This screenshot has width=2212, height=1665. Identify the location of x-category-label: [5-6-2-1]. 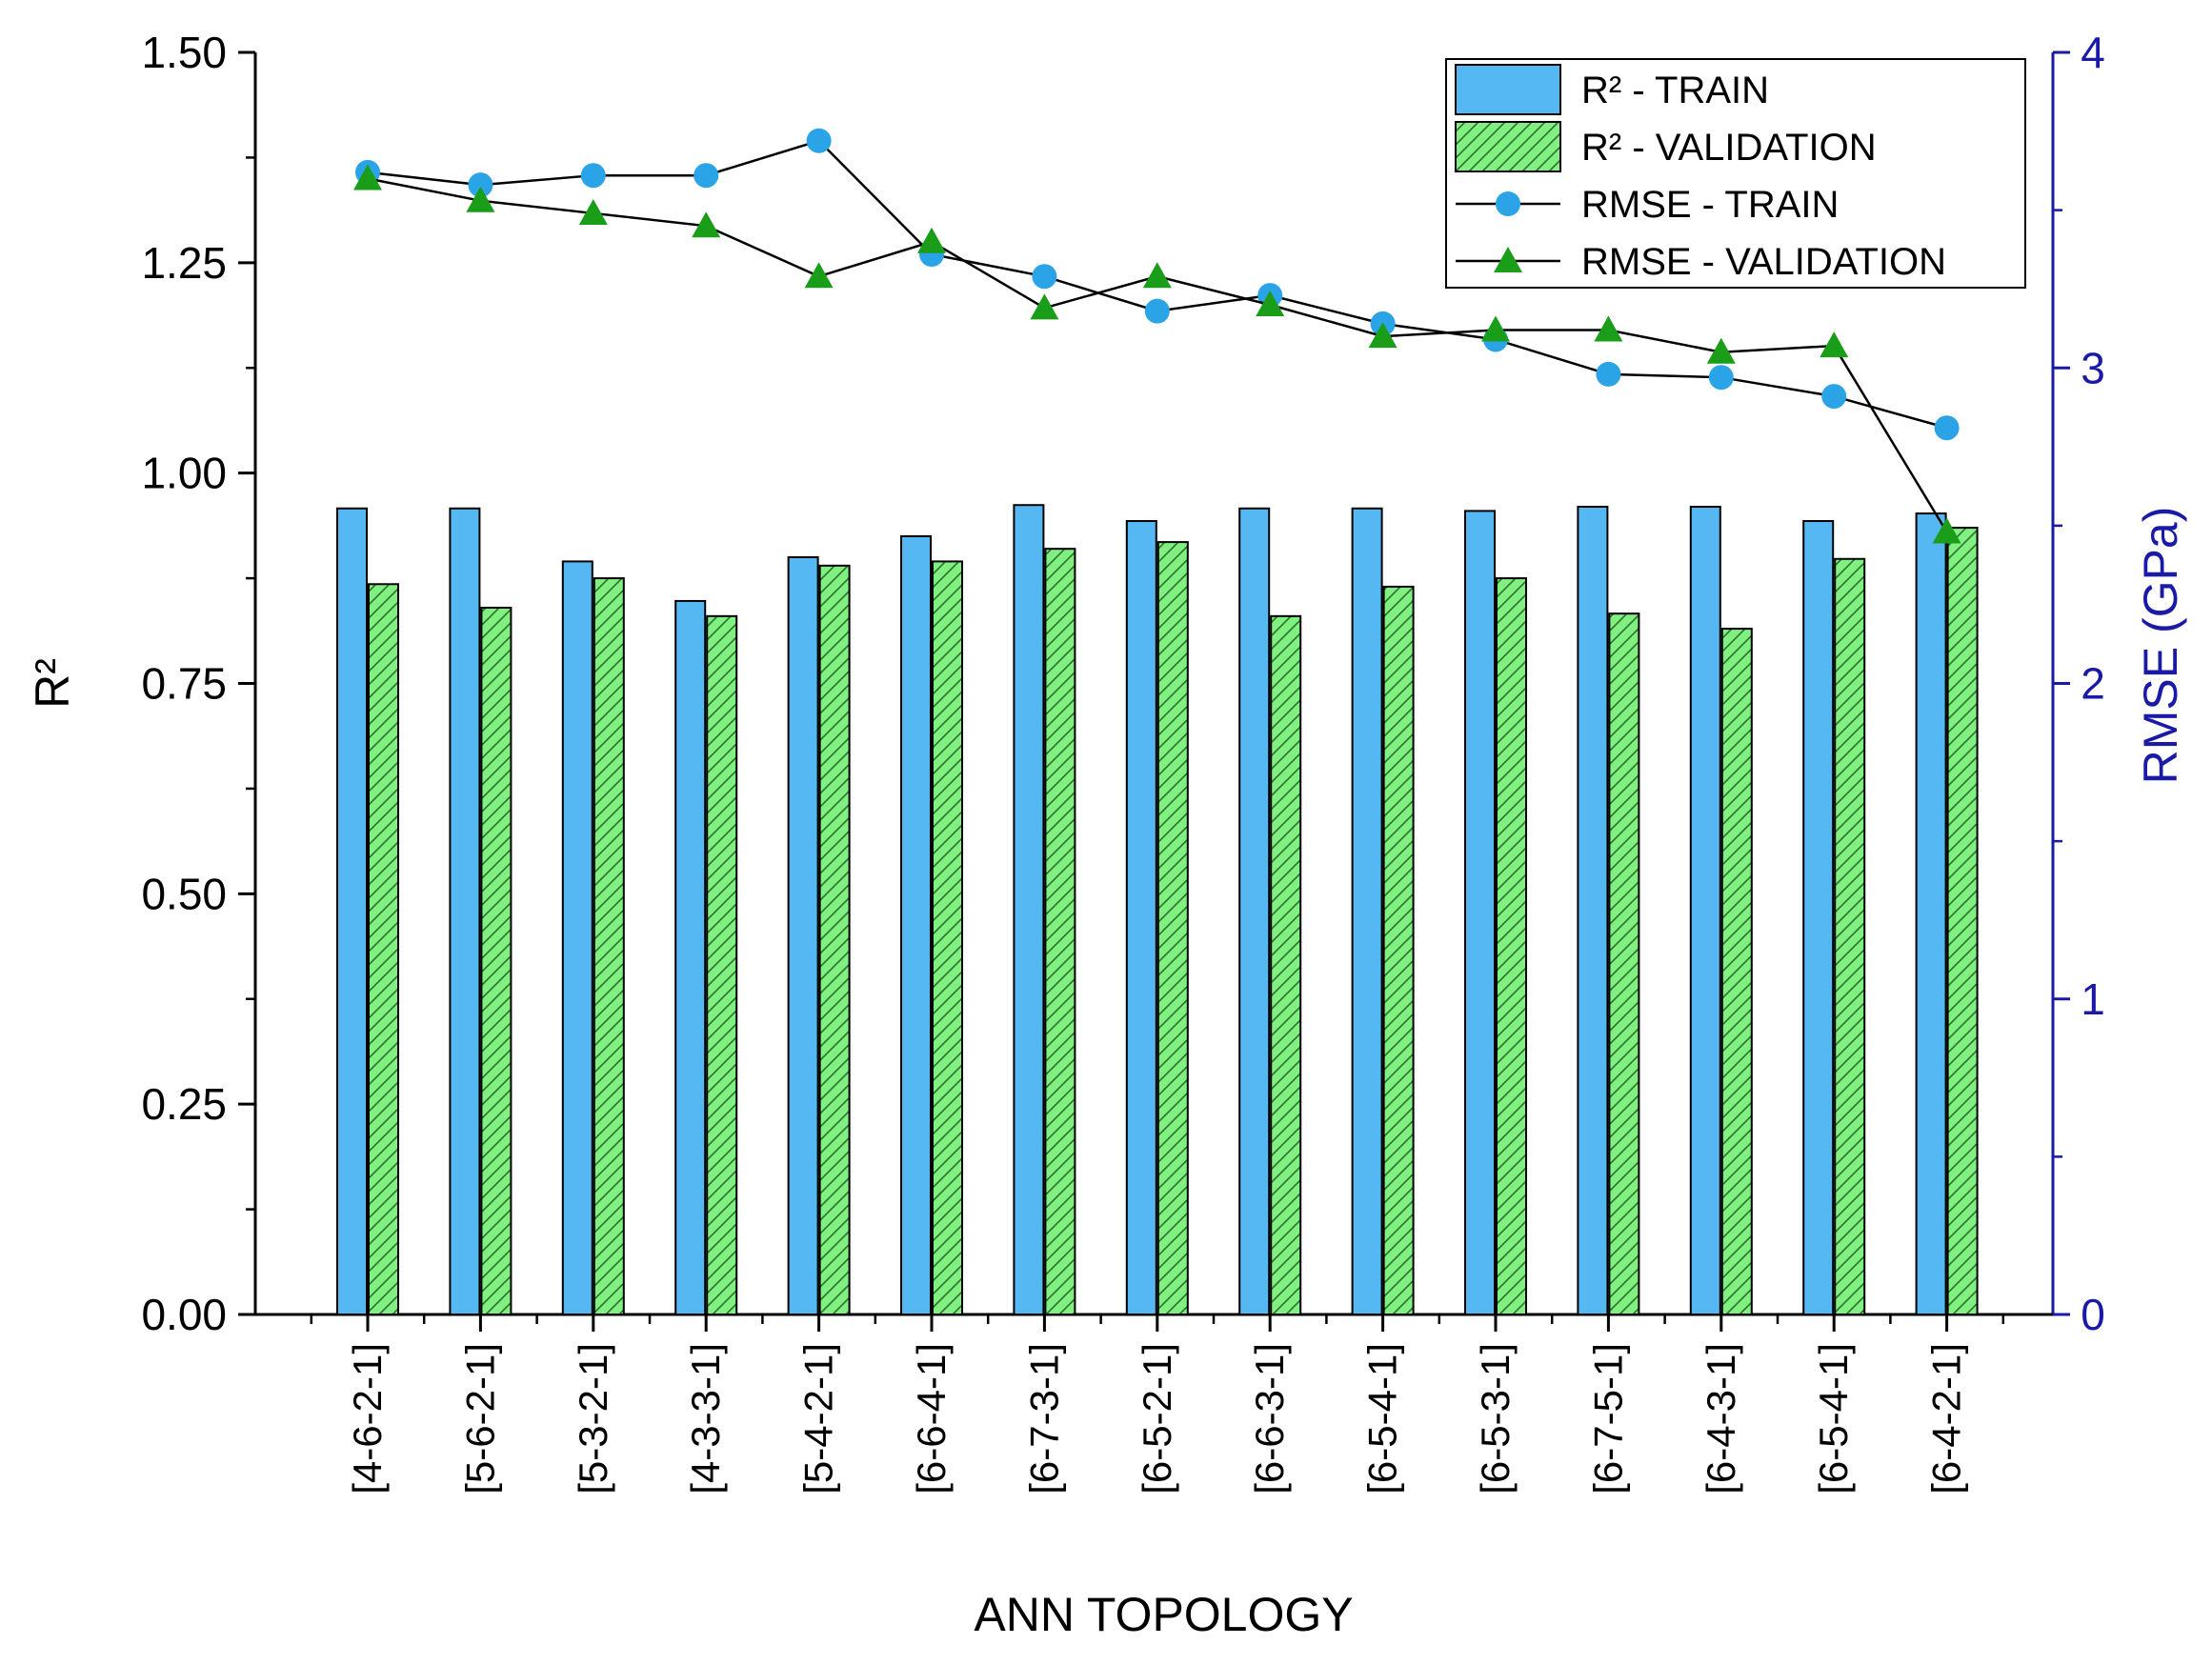
(479, 1418).